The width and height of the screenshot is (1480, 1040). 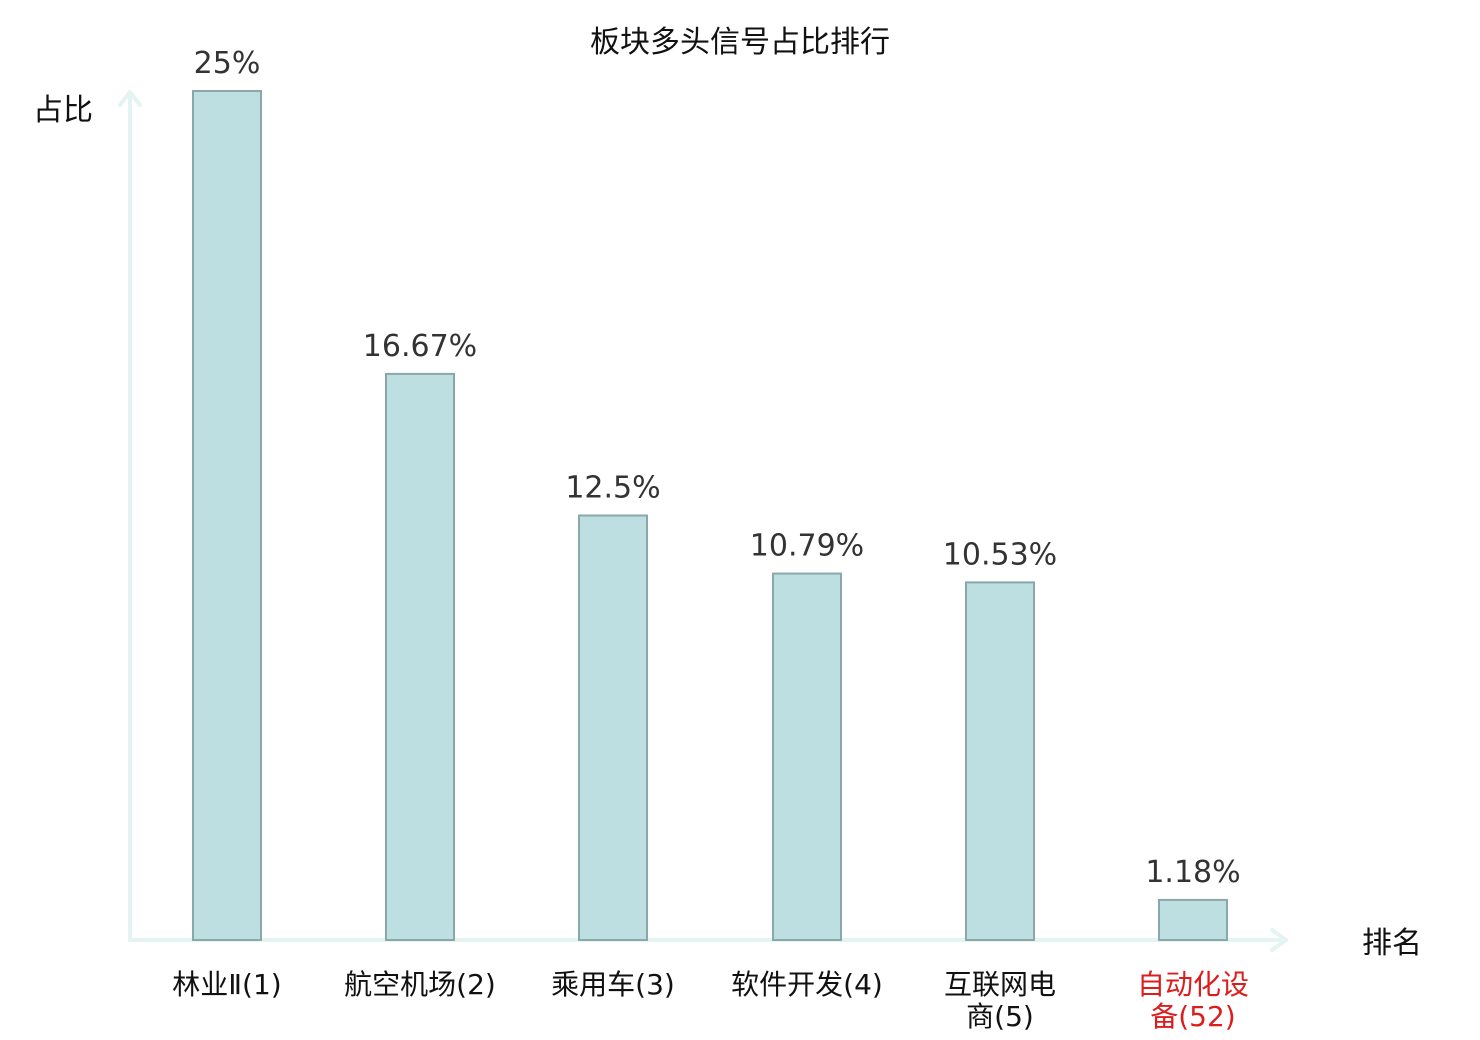 What do you see at coordinates (807, 984) in the screenshot?
I see `category-label: 软件开发(4)` at bounding box center [807, 984].